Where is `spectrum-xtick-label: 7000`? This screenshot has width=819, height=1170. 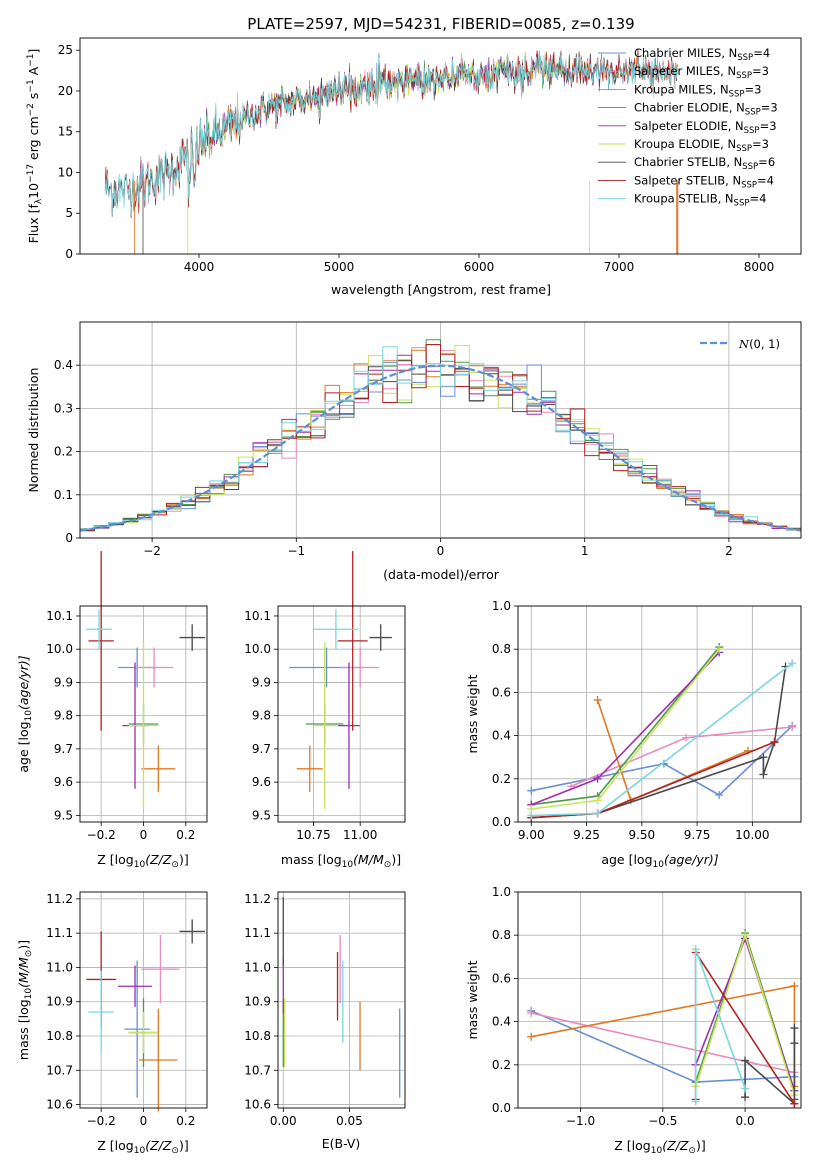
spectrum-xtick-label: 7000 is located at coordinates (619, 267).